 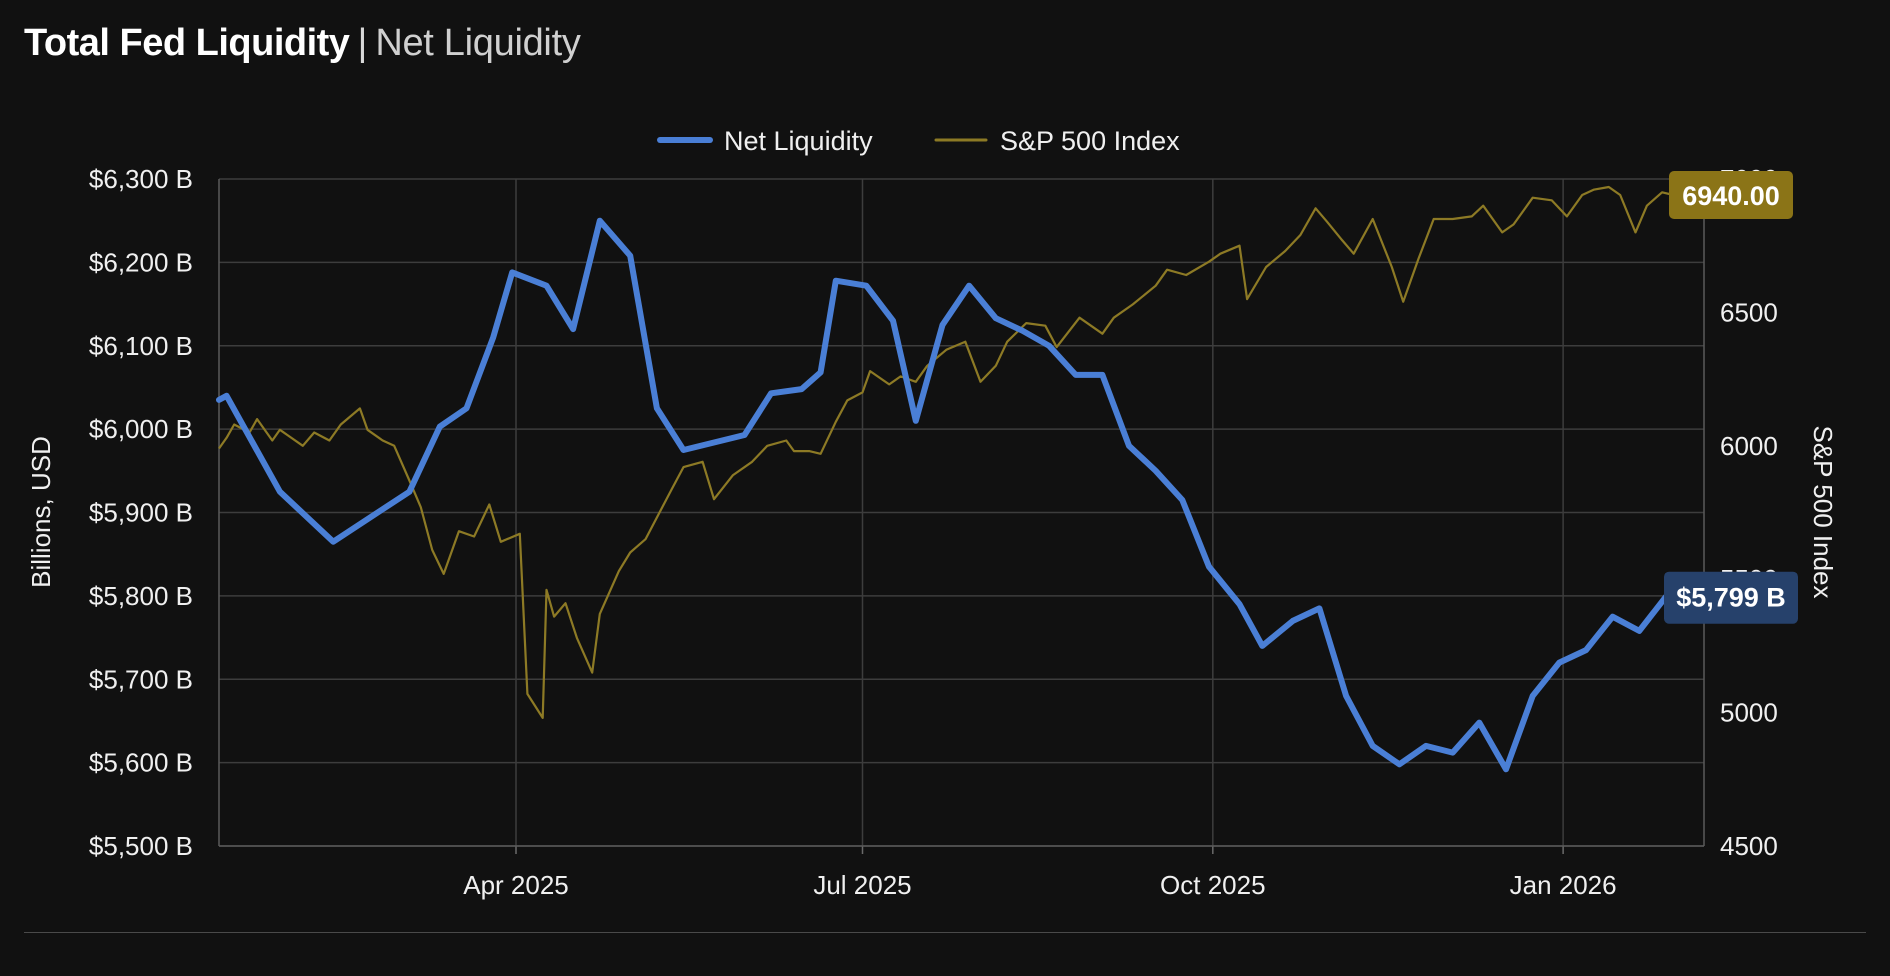 I want to click on y-tick-label: $5,500 B, so click(x=141, y=846).